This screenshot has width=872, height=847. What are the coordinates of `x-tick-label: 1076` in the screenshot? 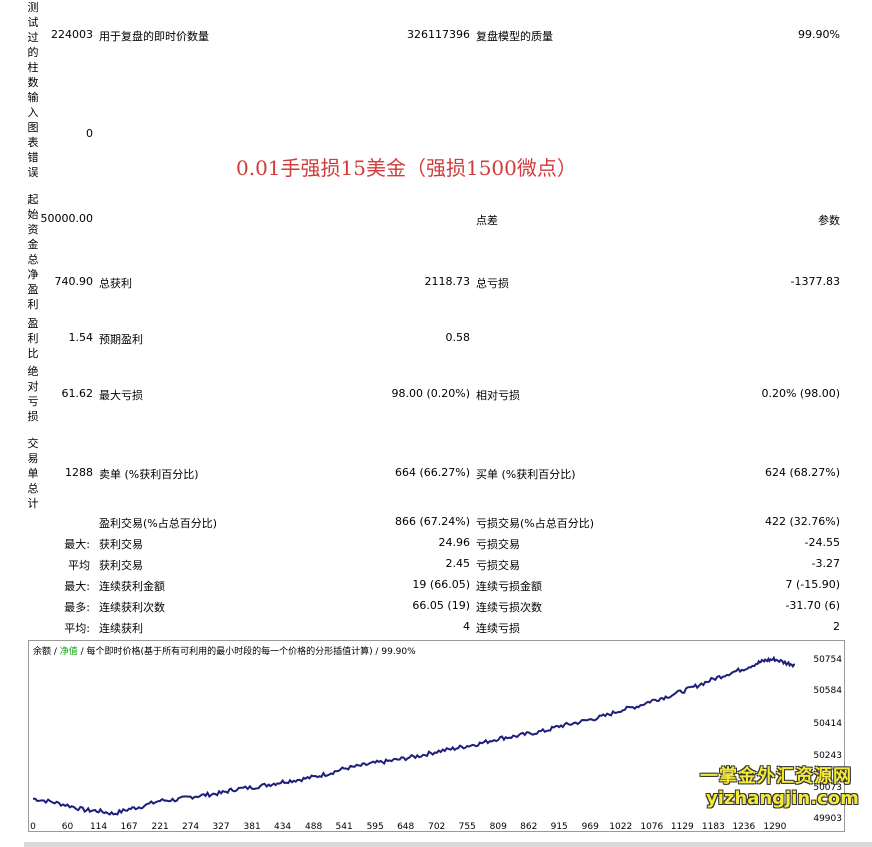 It's located at (652, 827).